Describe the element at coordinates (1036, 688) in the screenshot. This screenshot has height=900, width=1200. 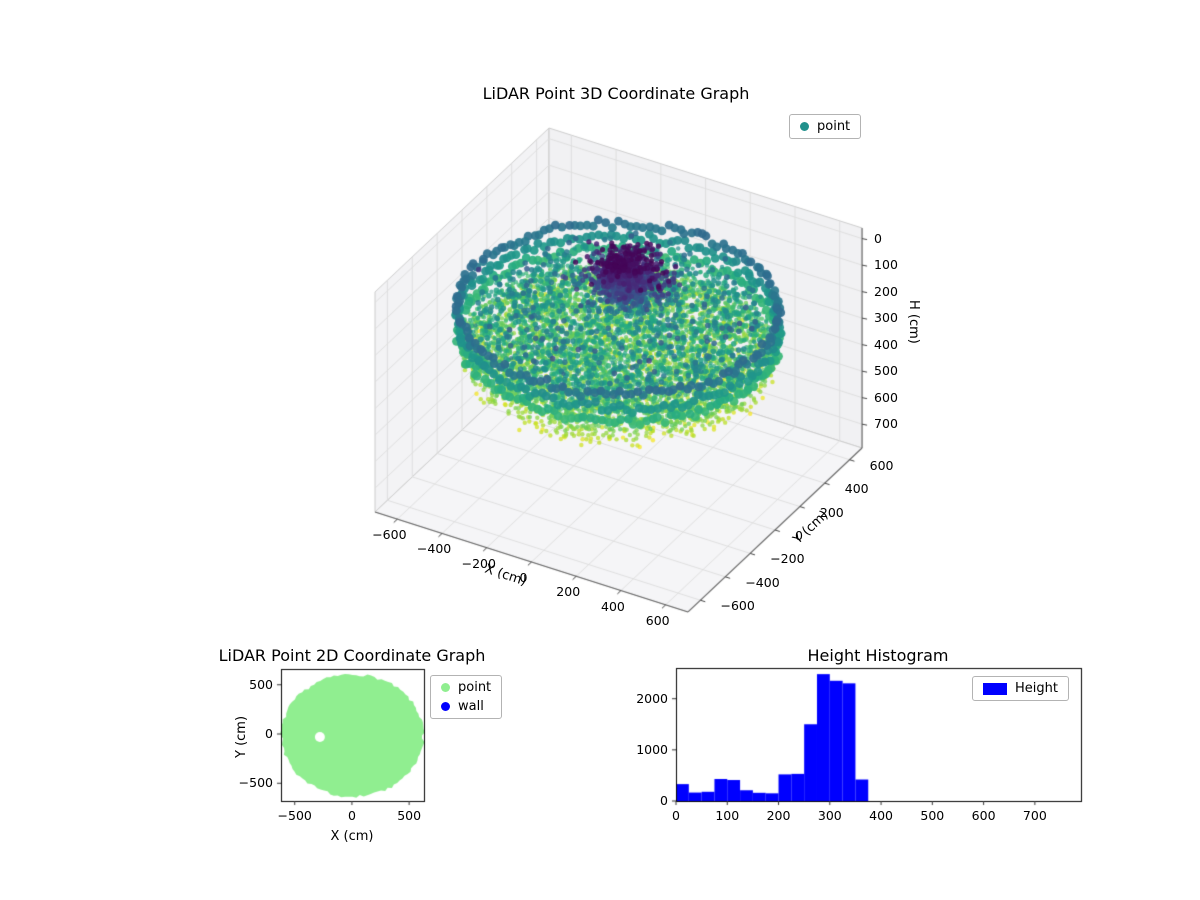
I see `legend-label-height: Height` at that location.